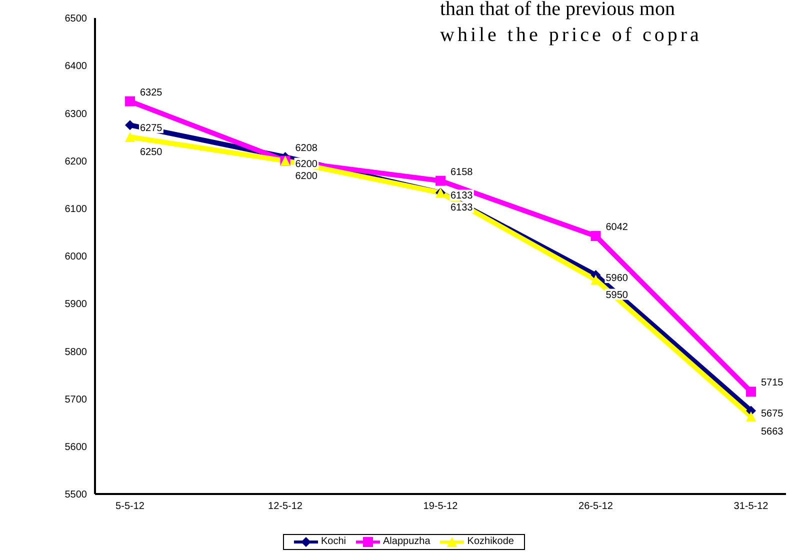 The height and width of the screenshot is (554, 806). I want to click on y-tick-label: 6200, so click(76, 162).